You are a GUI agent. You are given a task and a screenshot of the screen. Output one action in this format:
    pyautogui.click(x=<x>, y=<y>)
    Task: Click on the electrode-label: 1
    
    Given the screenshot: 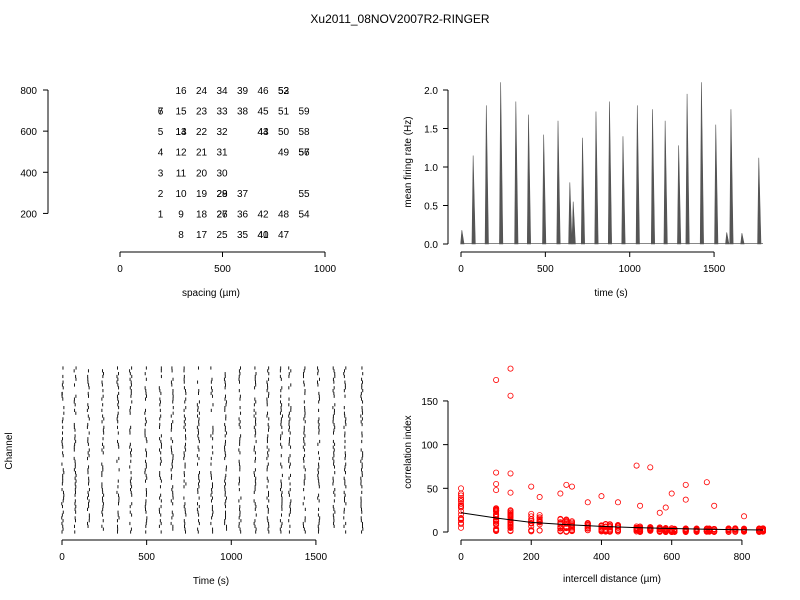 What is the action you would take?
    pyautogui.click(x=161, y=214)
    